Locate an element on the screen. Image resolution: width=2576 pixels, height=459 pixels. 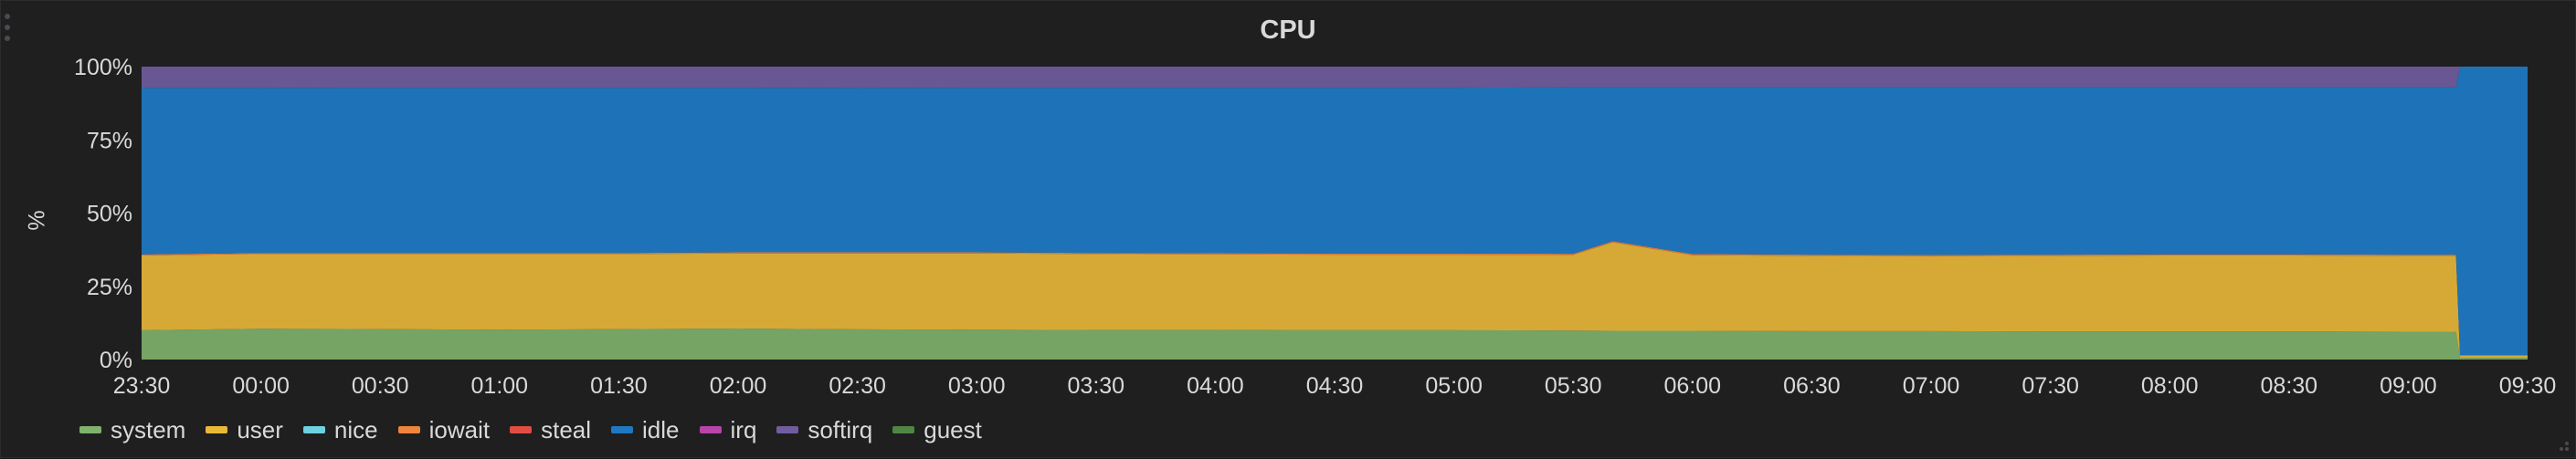
x-tick-label: 01:00 is located at coordinates (500, 386).